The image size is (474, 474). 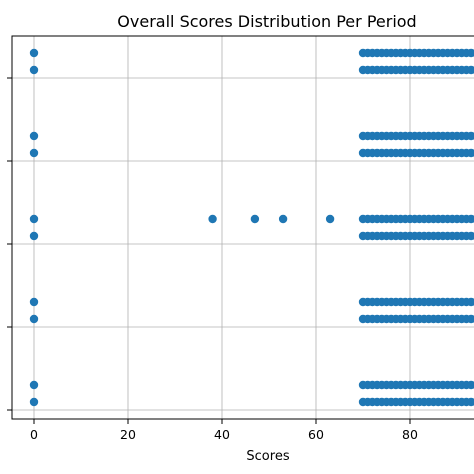 What do you see at coordinates (266, 21) in the screenshot?
I see `chart-title: Overall Scores Distribution Per Period` at bounding box center [266, 21].